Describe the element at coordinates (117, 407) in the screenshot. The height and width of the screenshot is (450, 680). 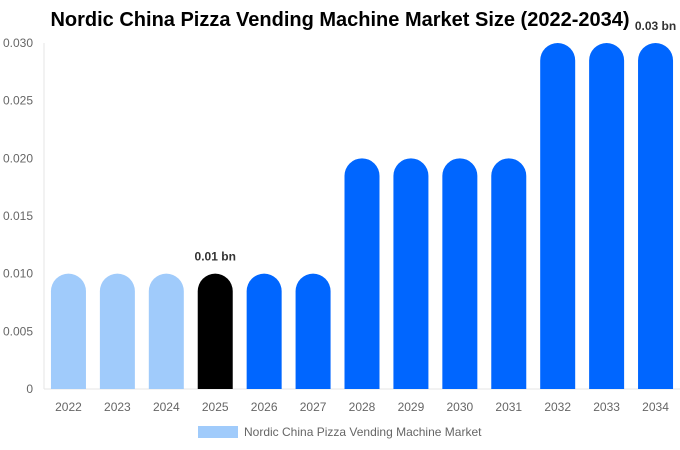
I see `x-tick-label: 2023` at that location.